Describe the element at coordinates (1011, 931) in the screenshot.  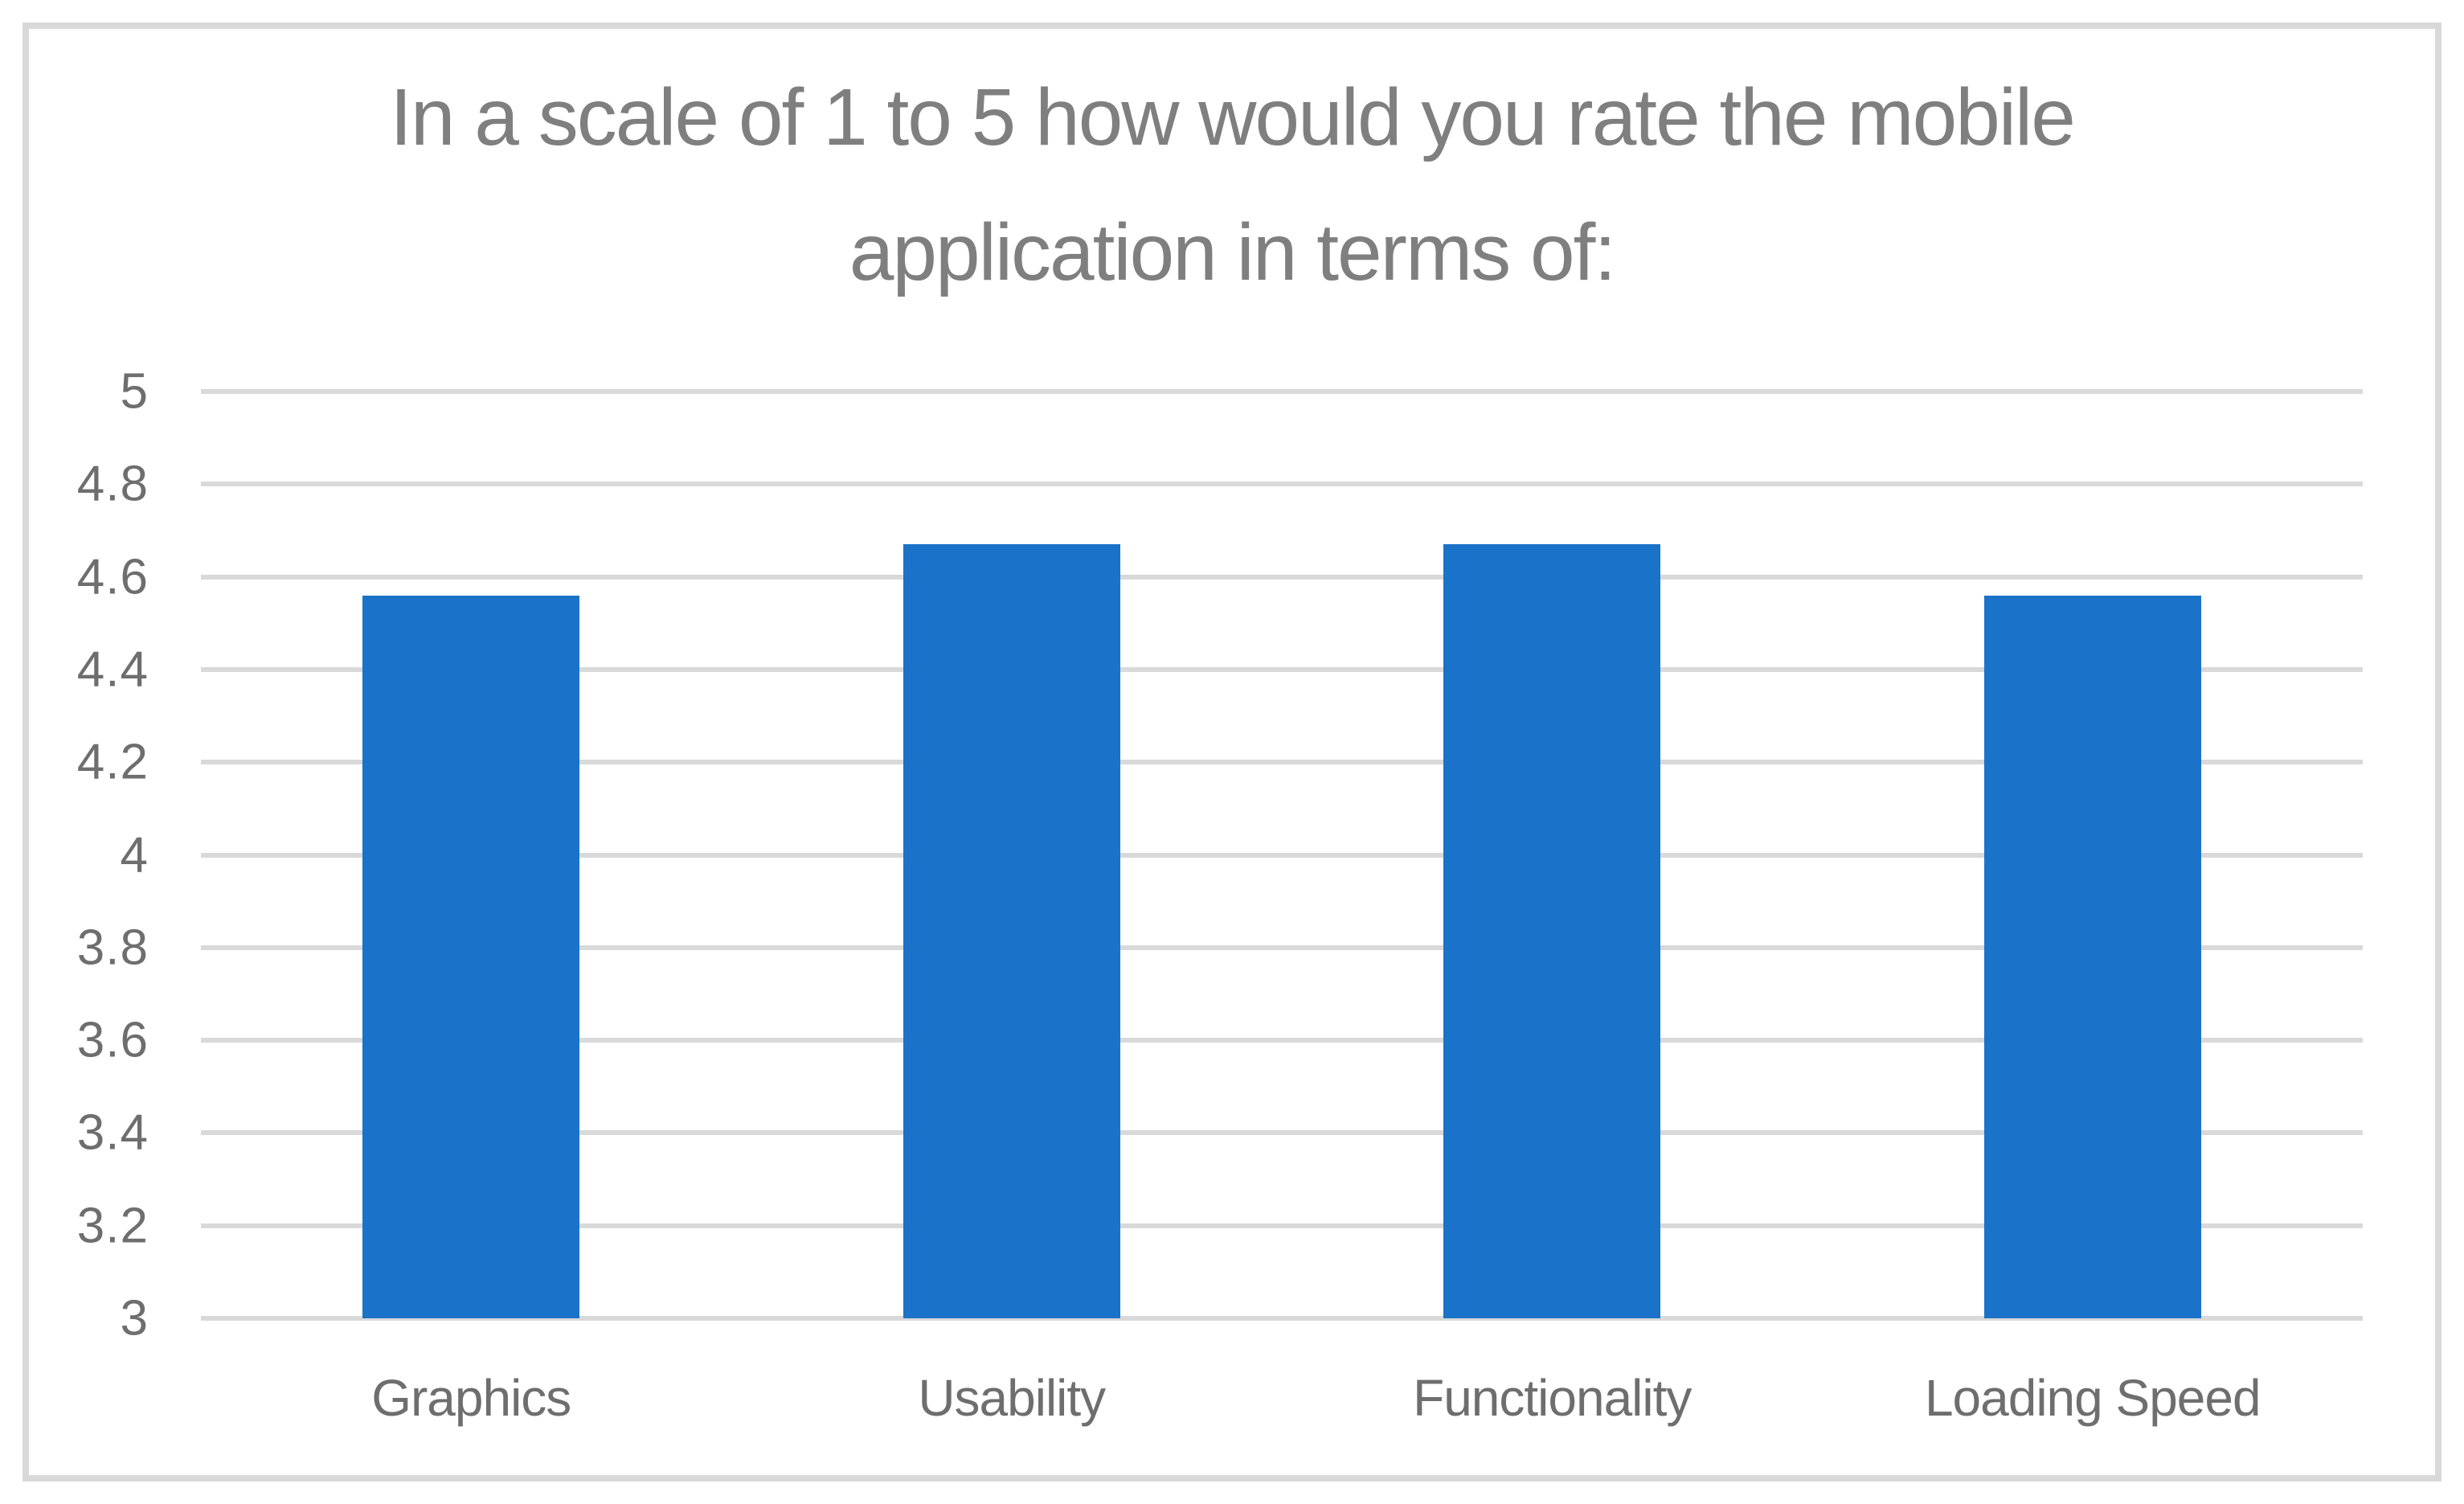
I see `bar-usability` at that location.